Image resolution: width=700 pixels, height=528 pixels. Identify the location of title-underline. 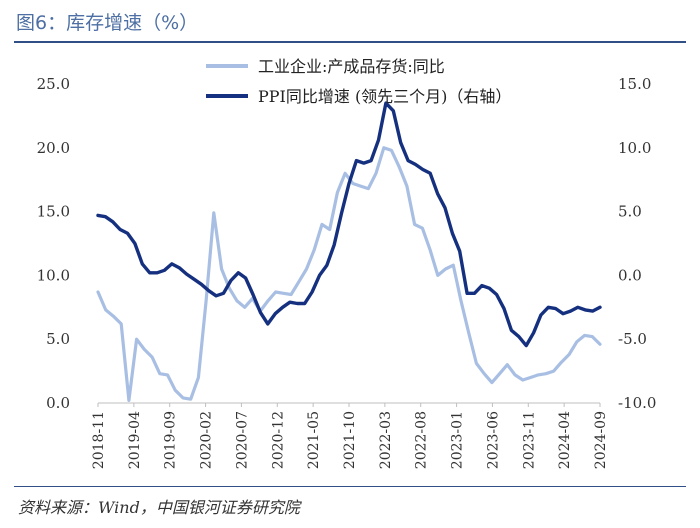
(350, 42).